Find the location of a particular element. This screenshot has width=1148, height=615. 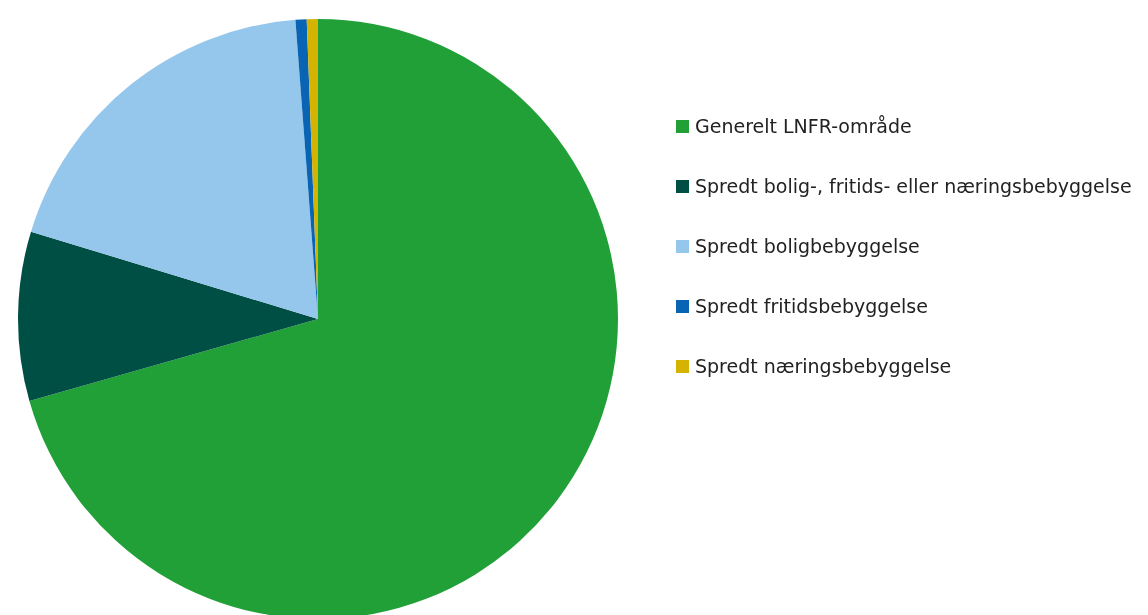

legend-label: Spredt næringsbebyggelse is located at coordinates (823, 366).